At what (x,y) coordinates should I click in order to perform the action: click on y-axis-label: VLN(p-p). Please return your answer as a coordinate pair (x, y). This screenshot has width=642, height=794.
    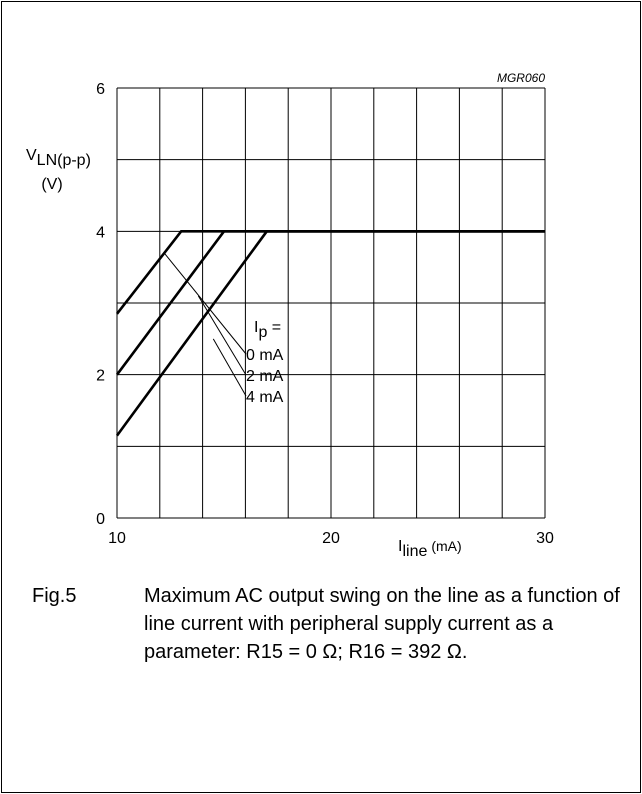
    Looking at the image, I should click on (58, 158).